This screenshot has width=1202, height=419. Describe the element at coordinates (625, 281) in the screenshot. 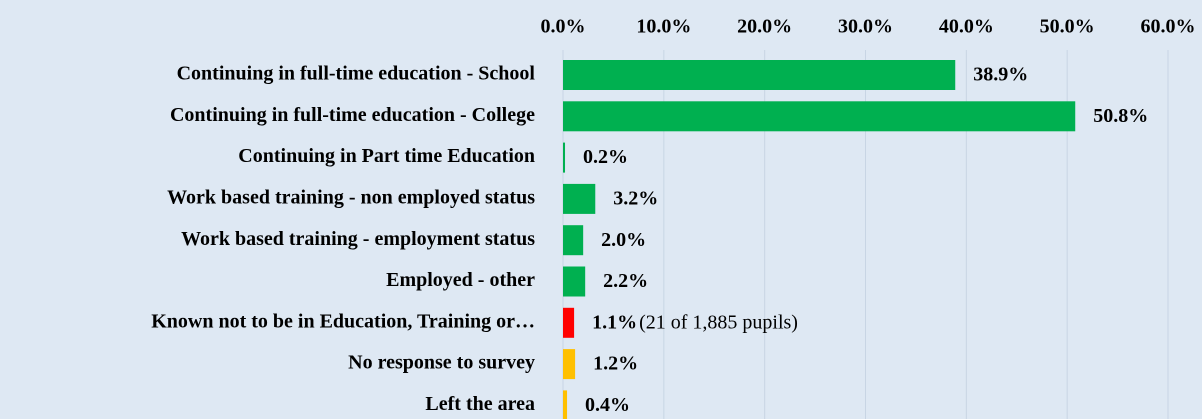

I see `value-label: 2.2%` at that location.